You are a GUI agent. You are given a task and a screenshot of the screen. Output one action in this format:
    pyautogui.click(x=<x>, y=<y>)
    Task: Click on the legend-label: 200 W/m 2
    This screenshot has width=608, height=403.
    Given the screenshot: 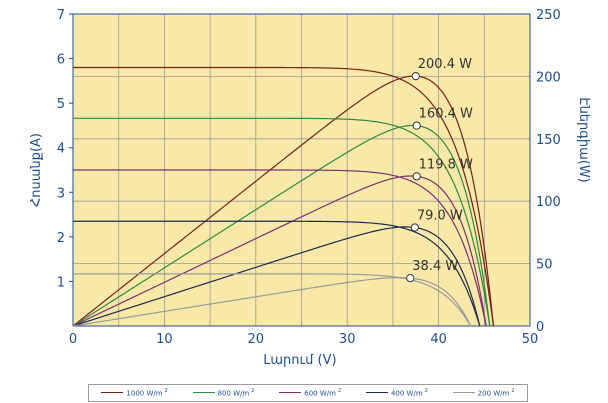 What is the action you would take?
    pyautogui.click(x=496, y=393)
    